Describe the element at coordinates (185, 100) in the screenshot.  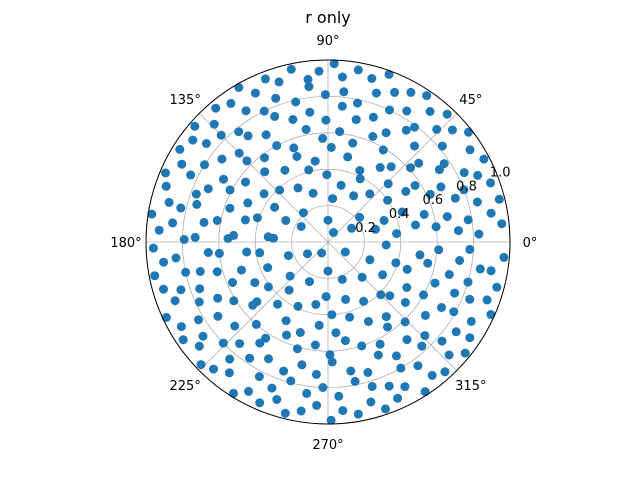
I see `theta-tick-label: 135°` at that location.